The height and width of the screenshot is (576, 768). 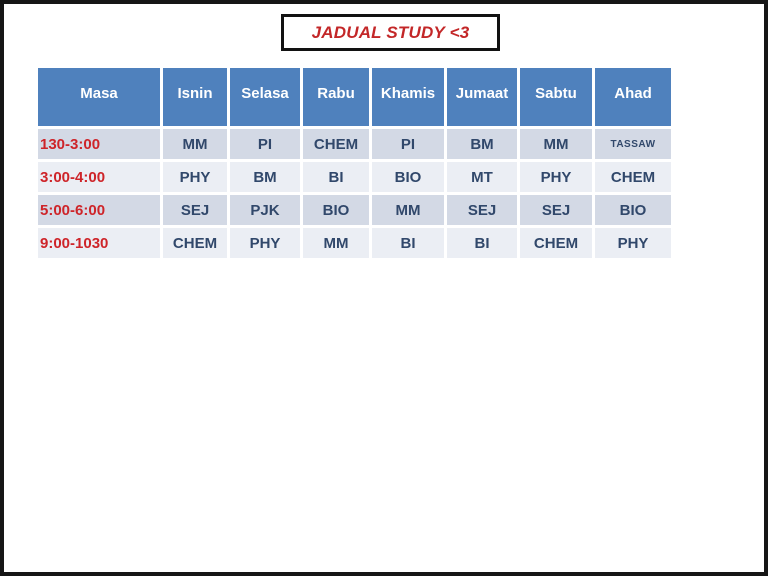 I want to click on column-header: Sabtu, so click(x=556, y=97).